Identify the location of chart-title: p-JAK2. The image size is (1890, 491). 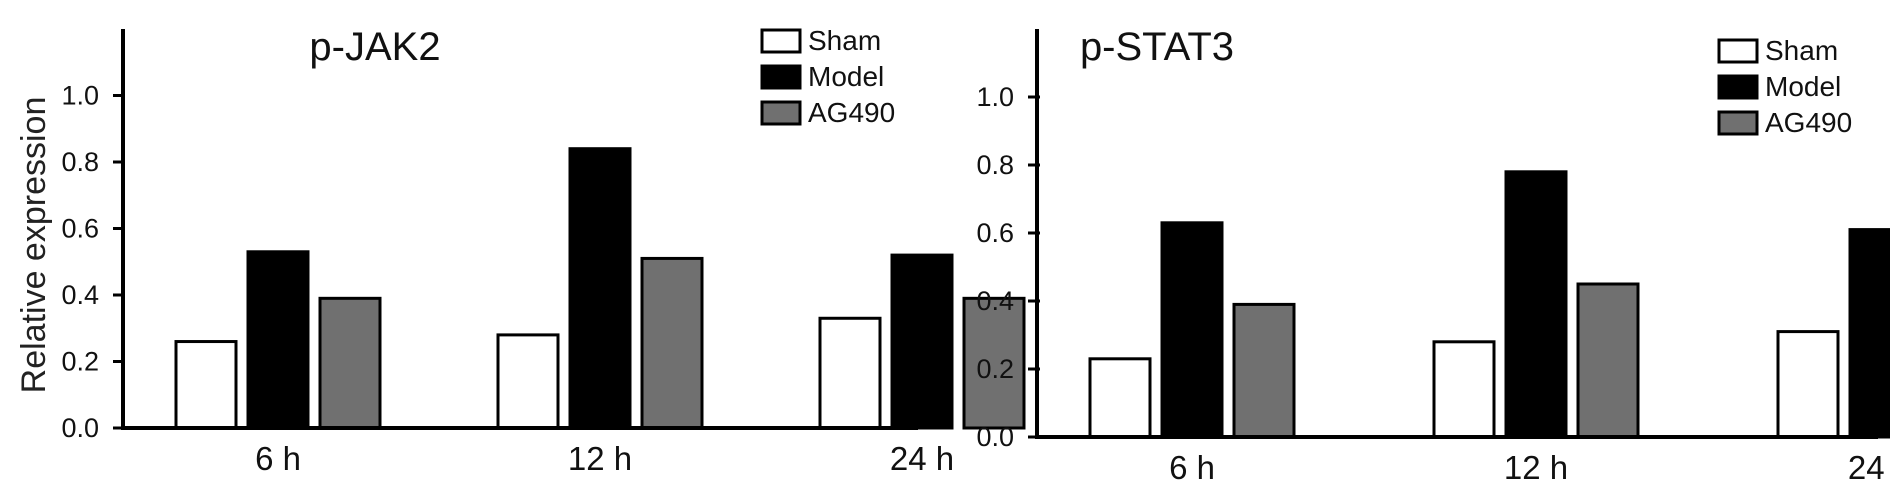
(374, 47).